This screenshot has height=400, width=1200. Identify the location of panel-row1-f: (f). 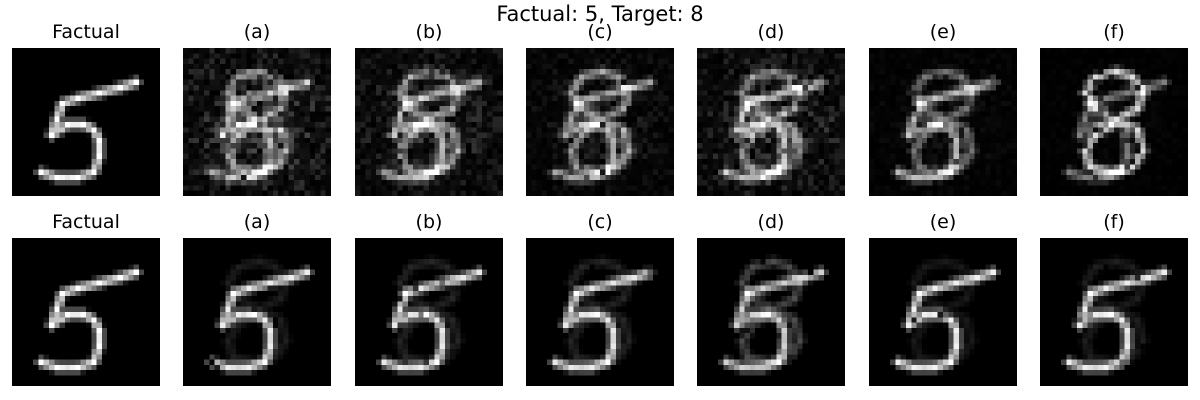
(1114, 108).